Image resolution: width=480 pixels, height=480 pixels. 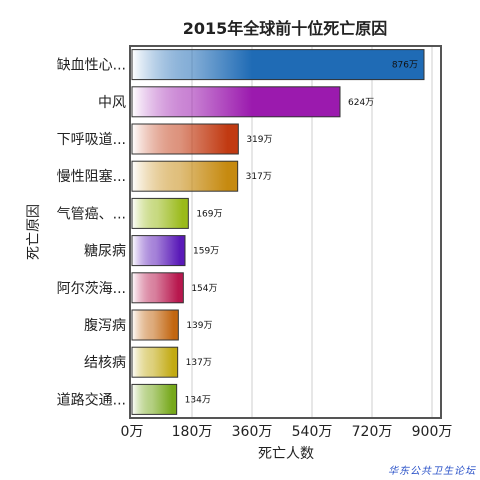 I want to click on chart-title: 2015年全球前十位死亡原因, so click(x=285, y=28).